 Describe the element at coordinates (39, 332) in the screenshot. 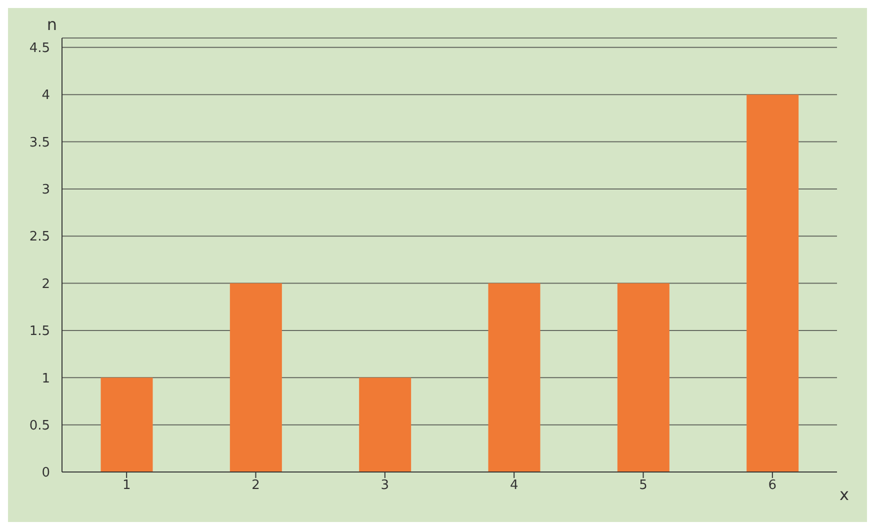

I see `y-tick-label: 1.5` at that location.